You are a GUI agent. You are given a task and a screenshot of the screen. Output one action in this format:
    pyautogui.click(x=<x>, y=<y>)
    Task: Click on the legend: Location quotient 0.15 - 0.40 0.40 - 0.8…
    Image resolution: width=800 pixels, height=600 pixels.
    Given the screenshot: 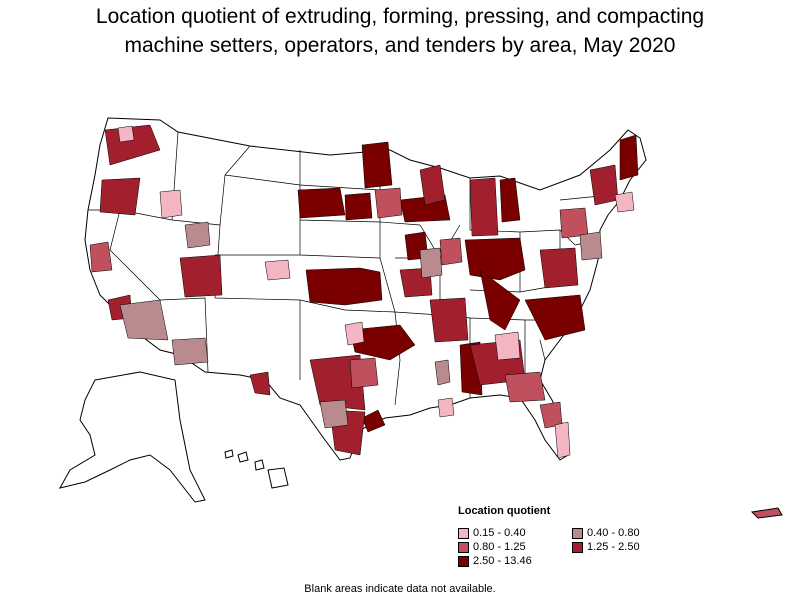 What is the action you would take?
    pyautogui.click(x=578, y=536)
    